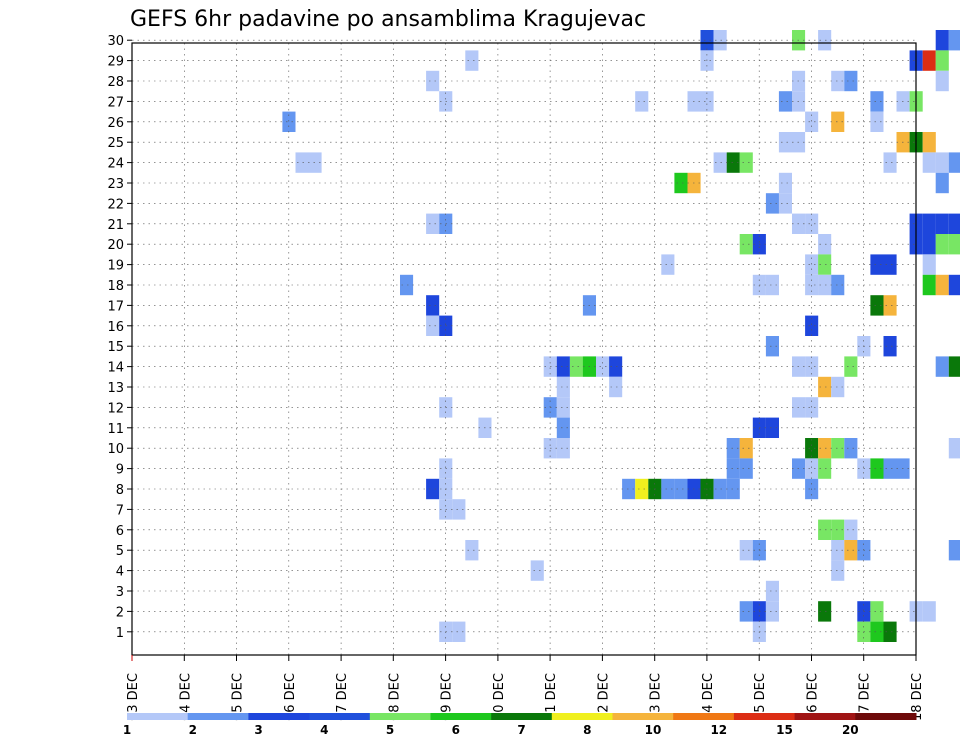  I want to click on x-tick-label: 05 DEC, so click(238, 697).